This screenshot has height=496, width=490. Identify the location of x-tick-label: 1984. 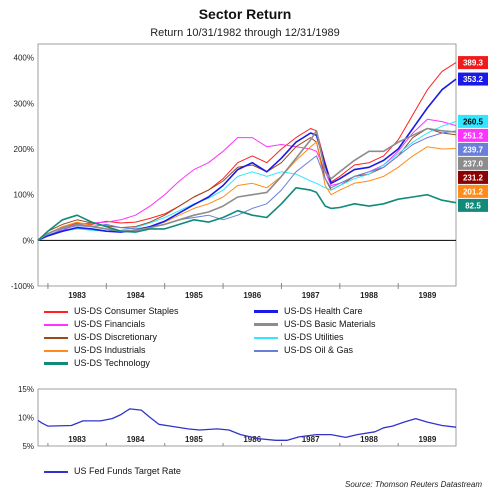
(136, 295).